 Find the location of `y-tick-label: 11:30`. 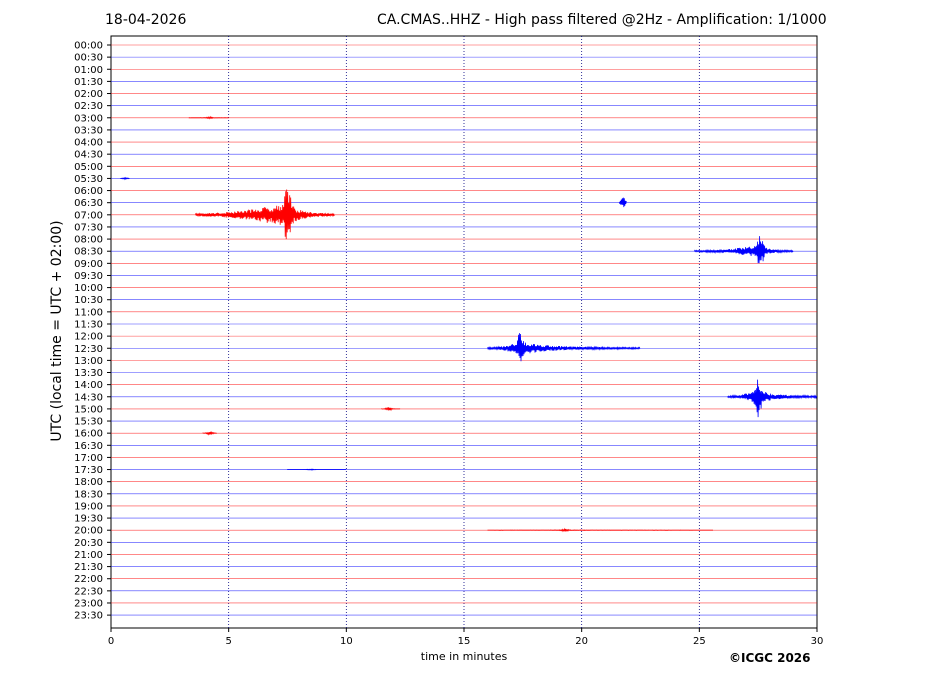

y-tick-label: 11:30 is located at coordinates (88, 324).